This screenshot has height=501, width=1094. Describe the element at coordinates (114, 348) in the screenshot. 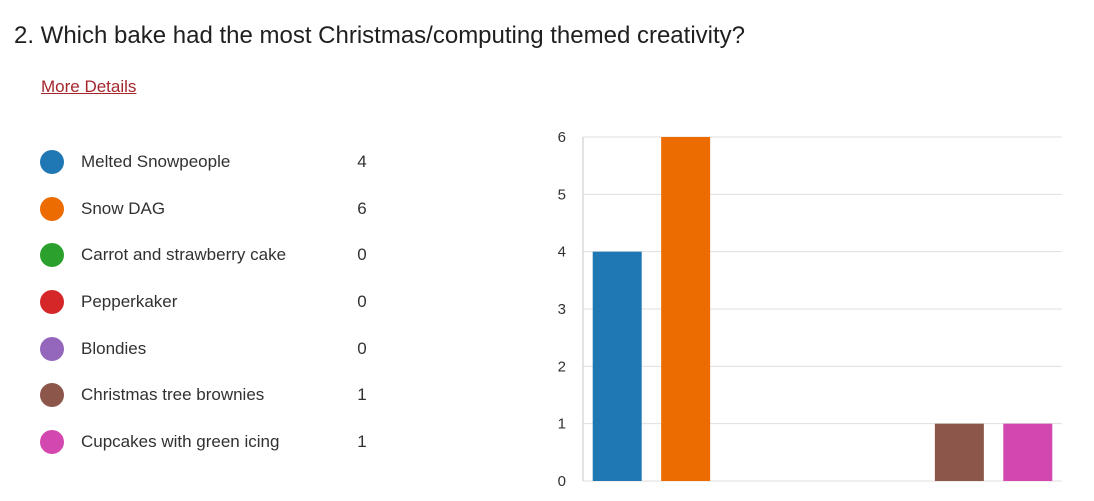

I see `legend-label: Blondies` at that location.